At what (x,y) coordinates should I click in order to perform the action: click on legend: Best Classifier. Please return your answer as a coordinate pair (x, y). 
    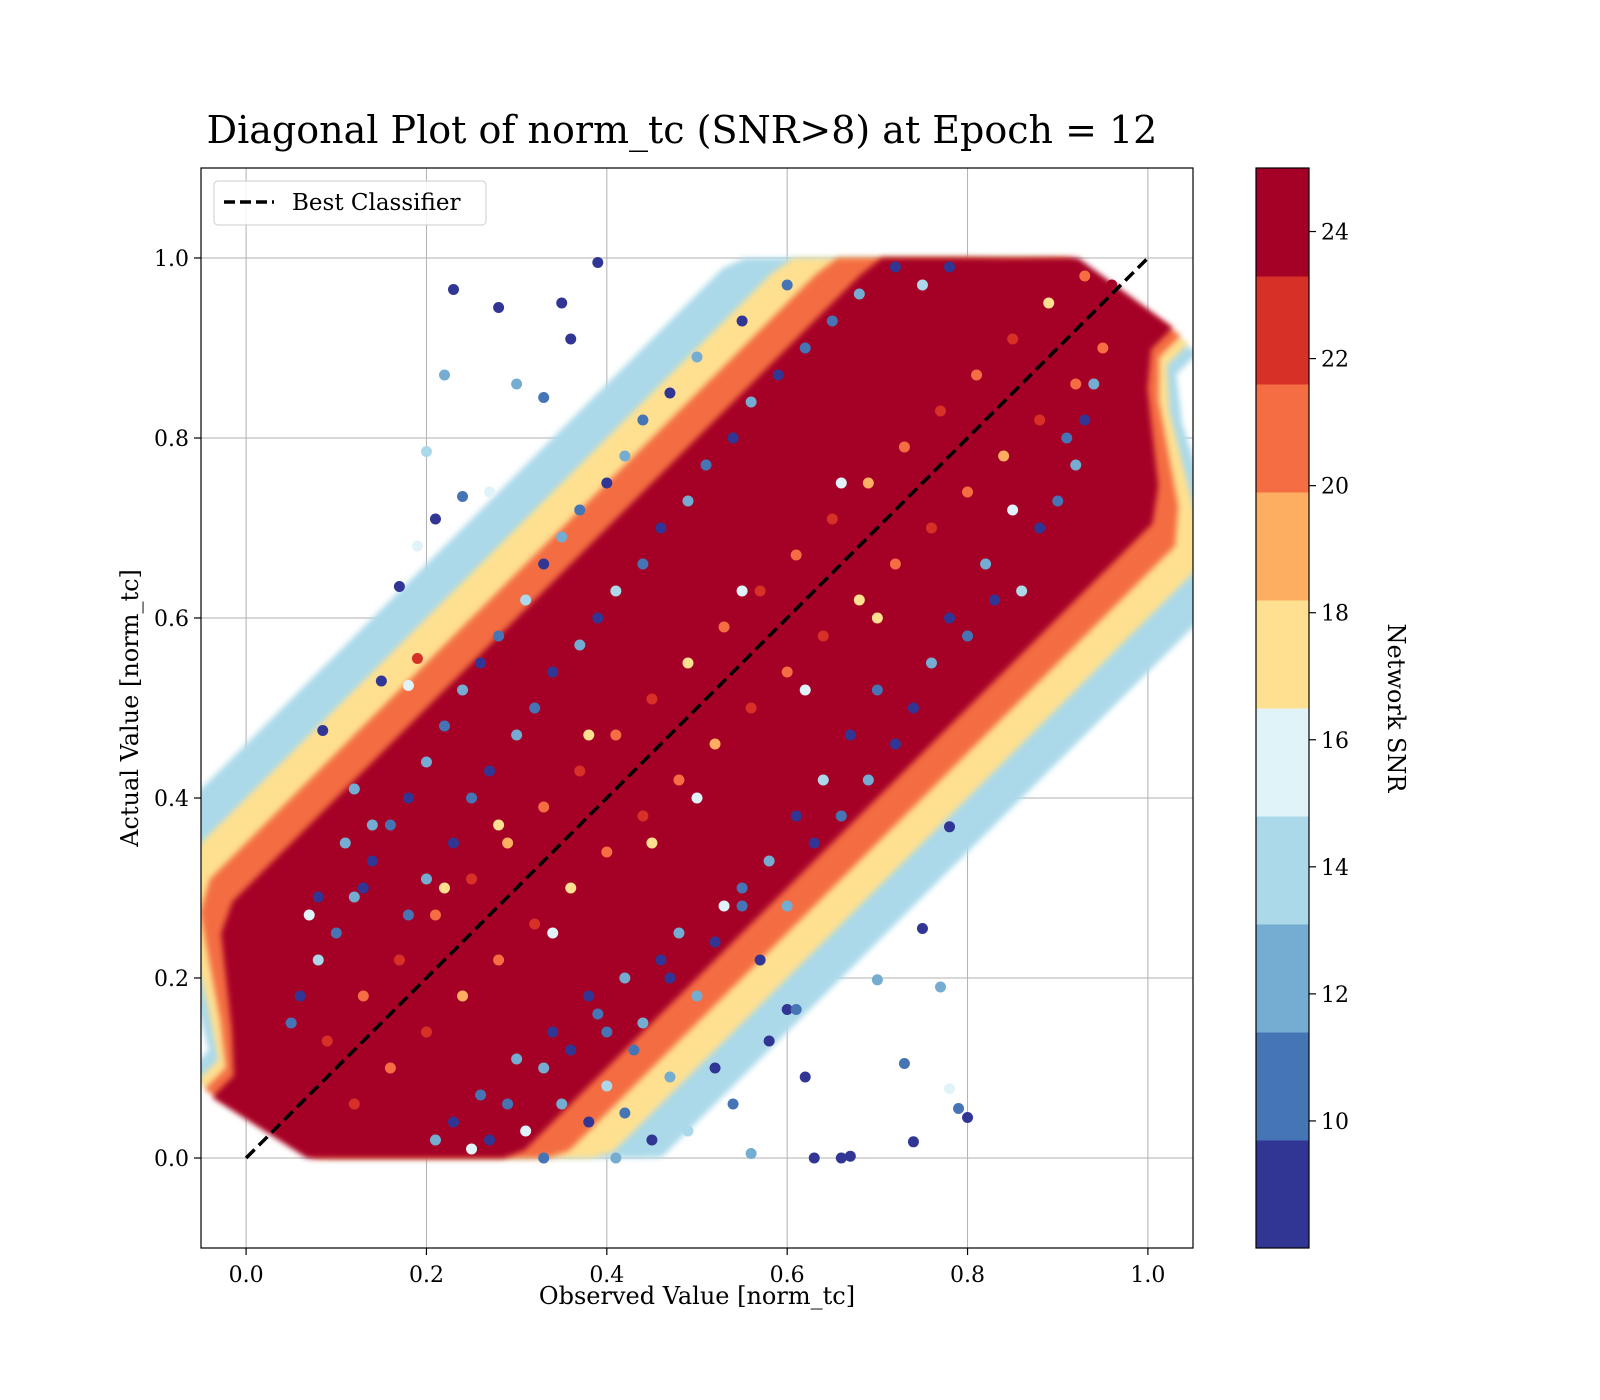
    Looking at the image, I should click on (350, 203).